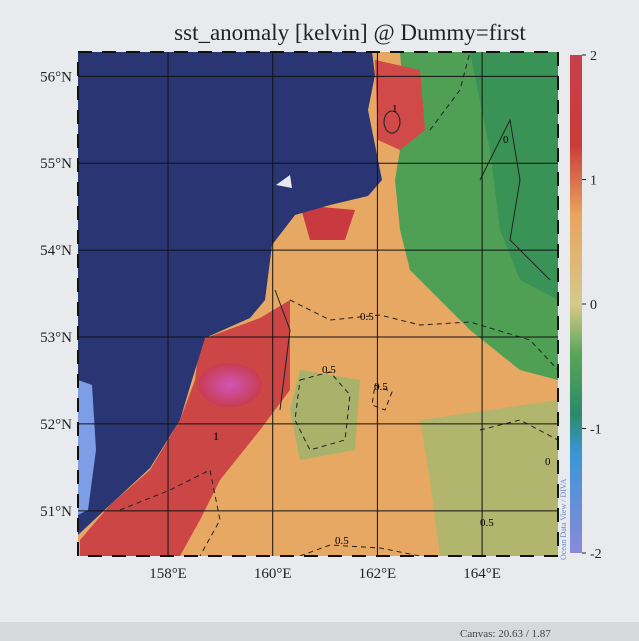  Describe the element at coordinates (87, 447) in the screenshot. I see `land-light` at that location.